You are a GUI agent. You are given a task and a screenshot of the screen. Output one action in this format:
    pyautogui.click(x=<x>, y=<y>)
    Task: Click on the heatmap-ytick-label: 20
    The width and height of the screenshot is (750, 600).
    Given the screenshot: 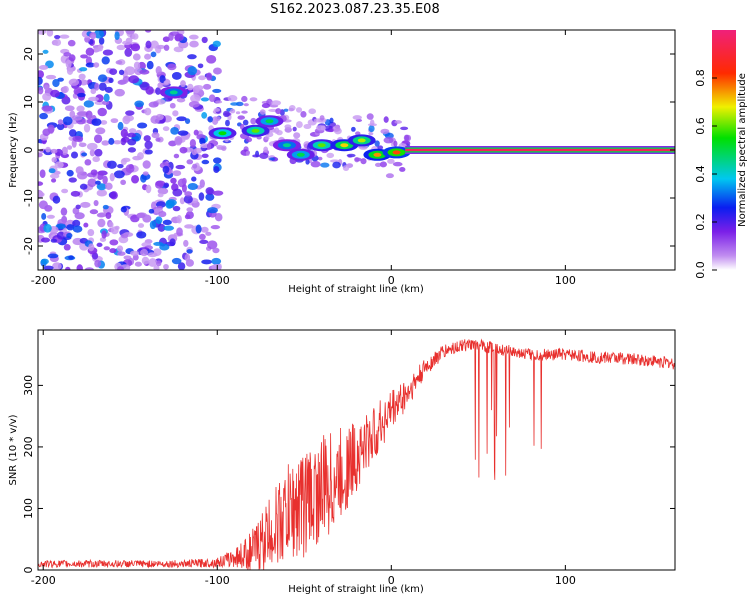 What is the action you would take?
    pyautogui.click(x=28, y=54)
    